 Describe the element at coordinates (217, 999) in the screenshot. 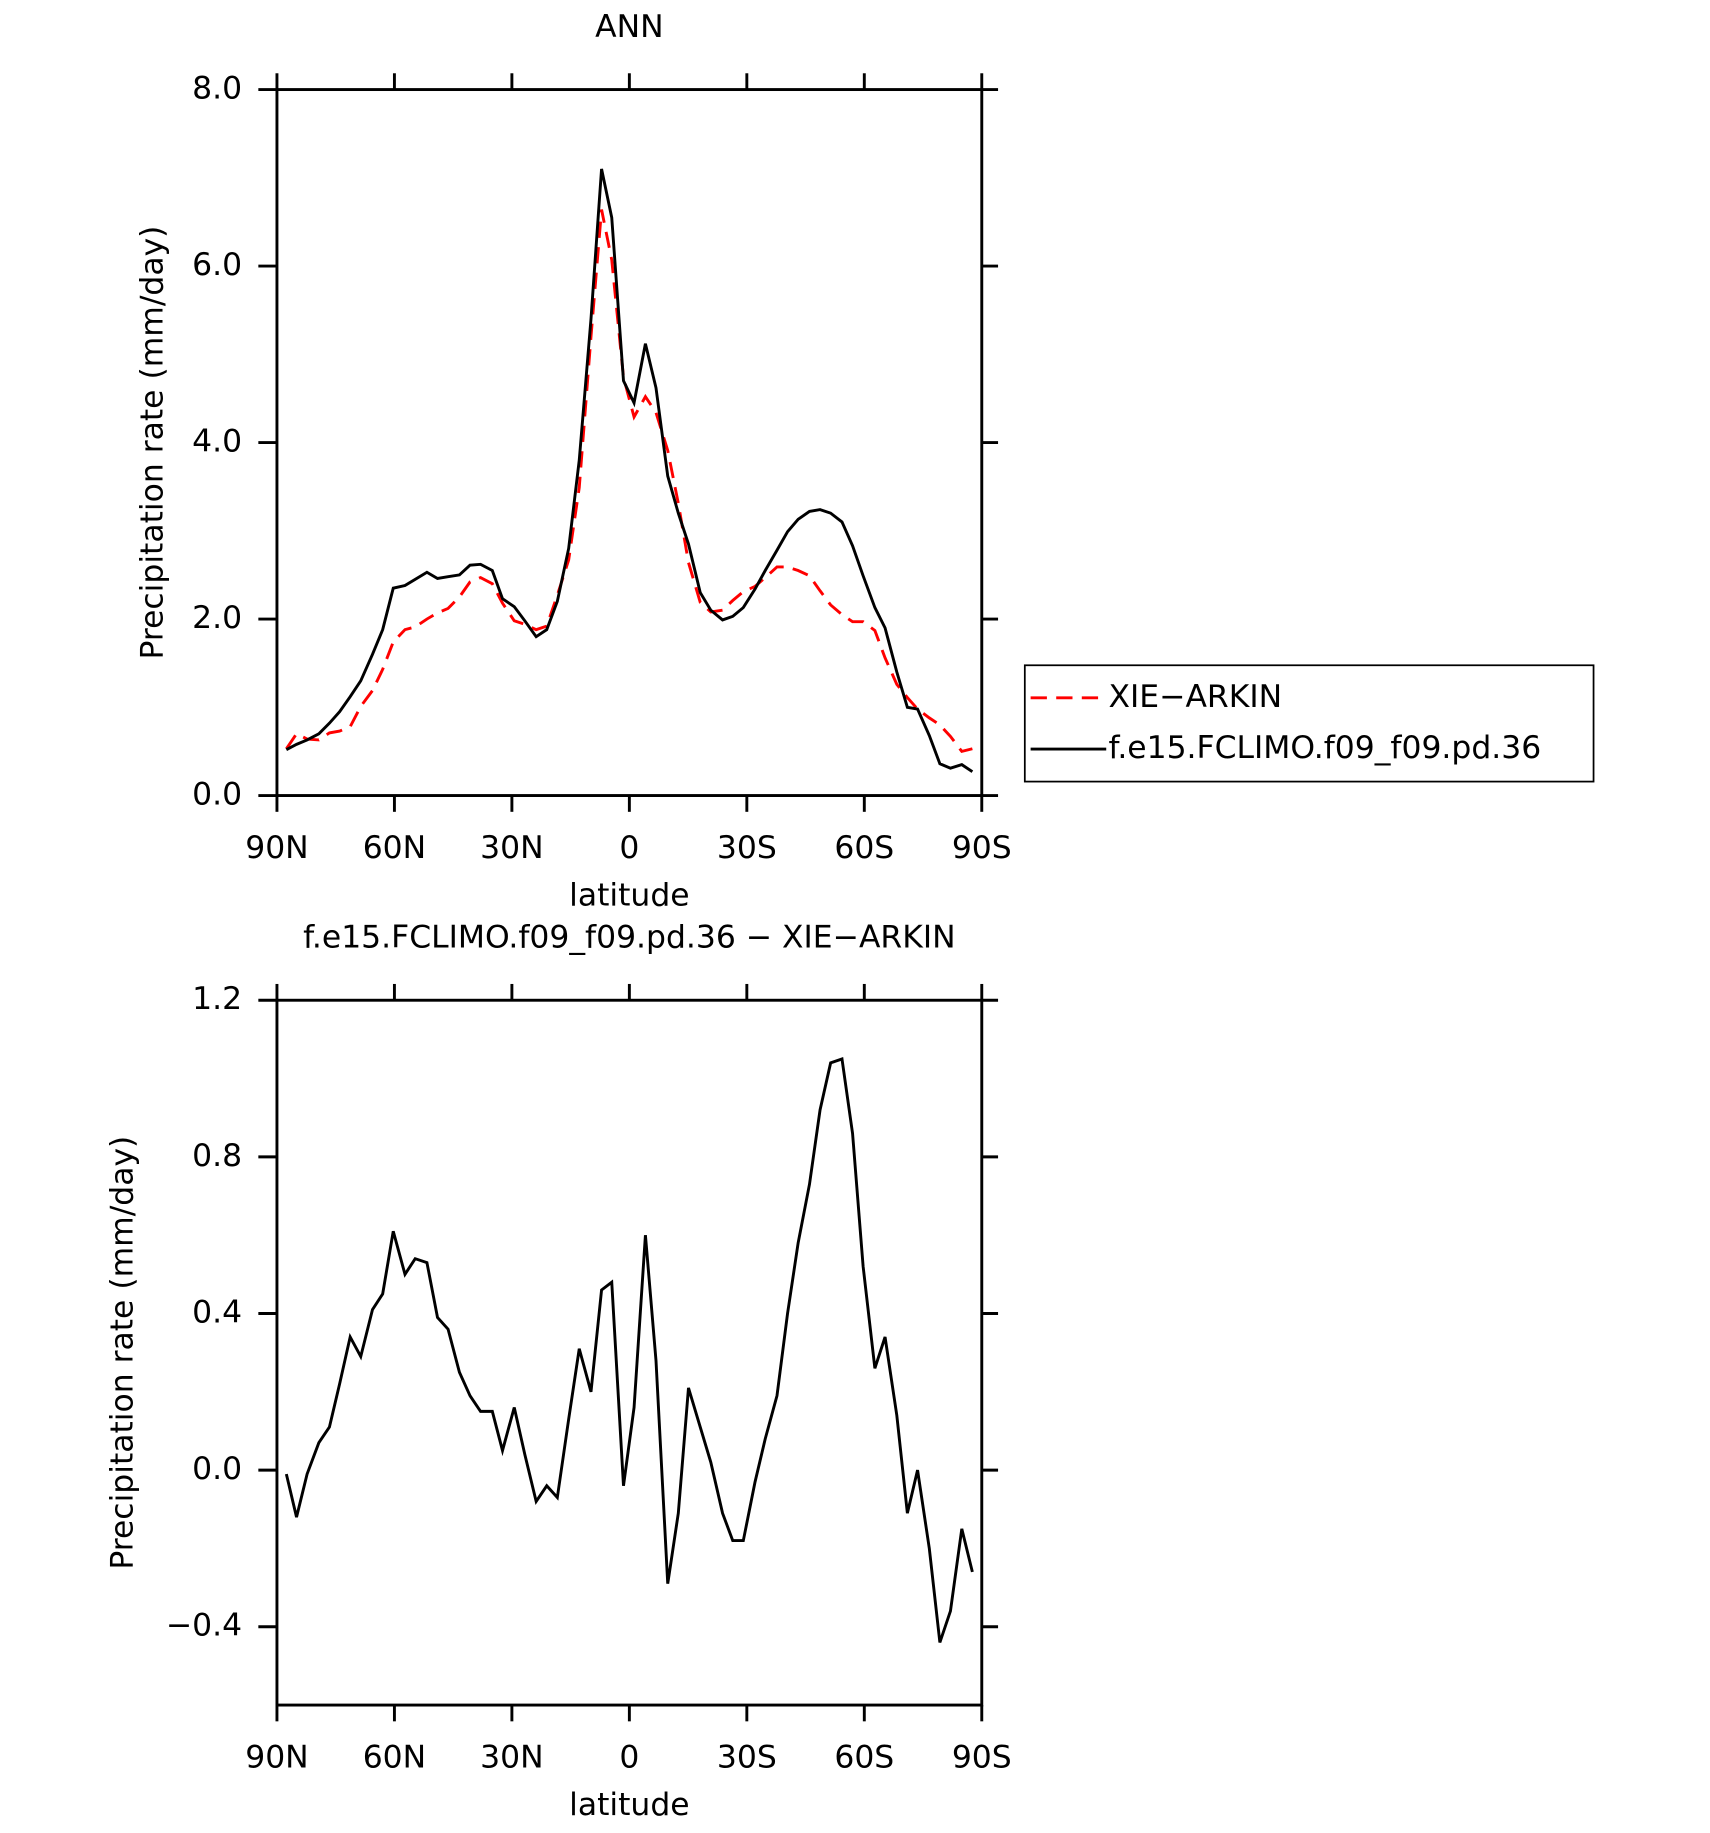

I see `y-tick-label: 1.2` at that location.